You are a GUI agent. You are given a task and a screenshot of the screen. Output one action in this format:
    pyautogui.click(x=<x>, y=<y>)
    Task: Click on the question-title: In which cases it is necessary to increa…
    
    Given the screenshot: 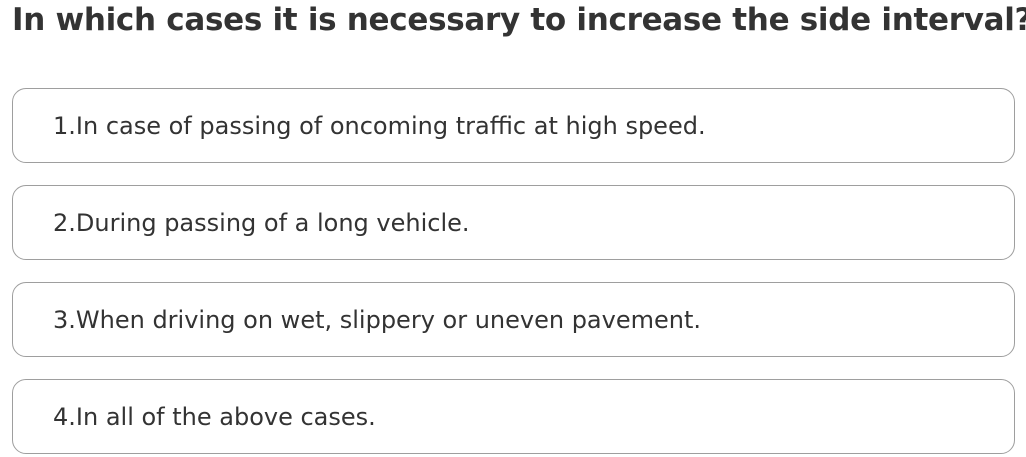 What is the action you would take?
    pyautogui.click(x=519, y=20)
    